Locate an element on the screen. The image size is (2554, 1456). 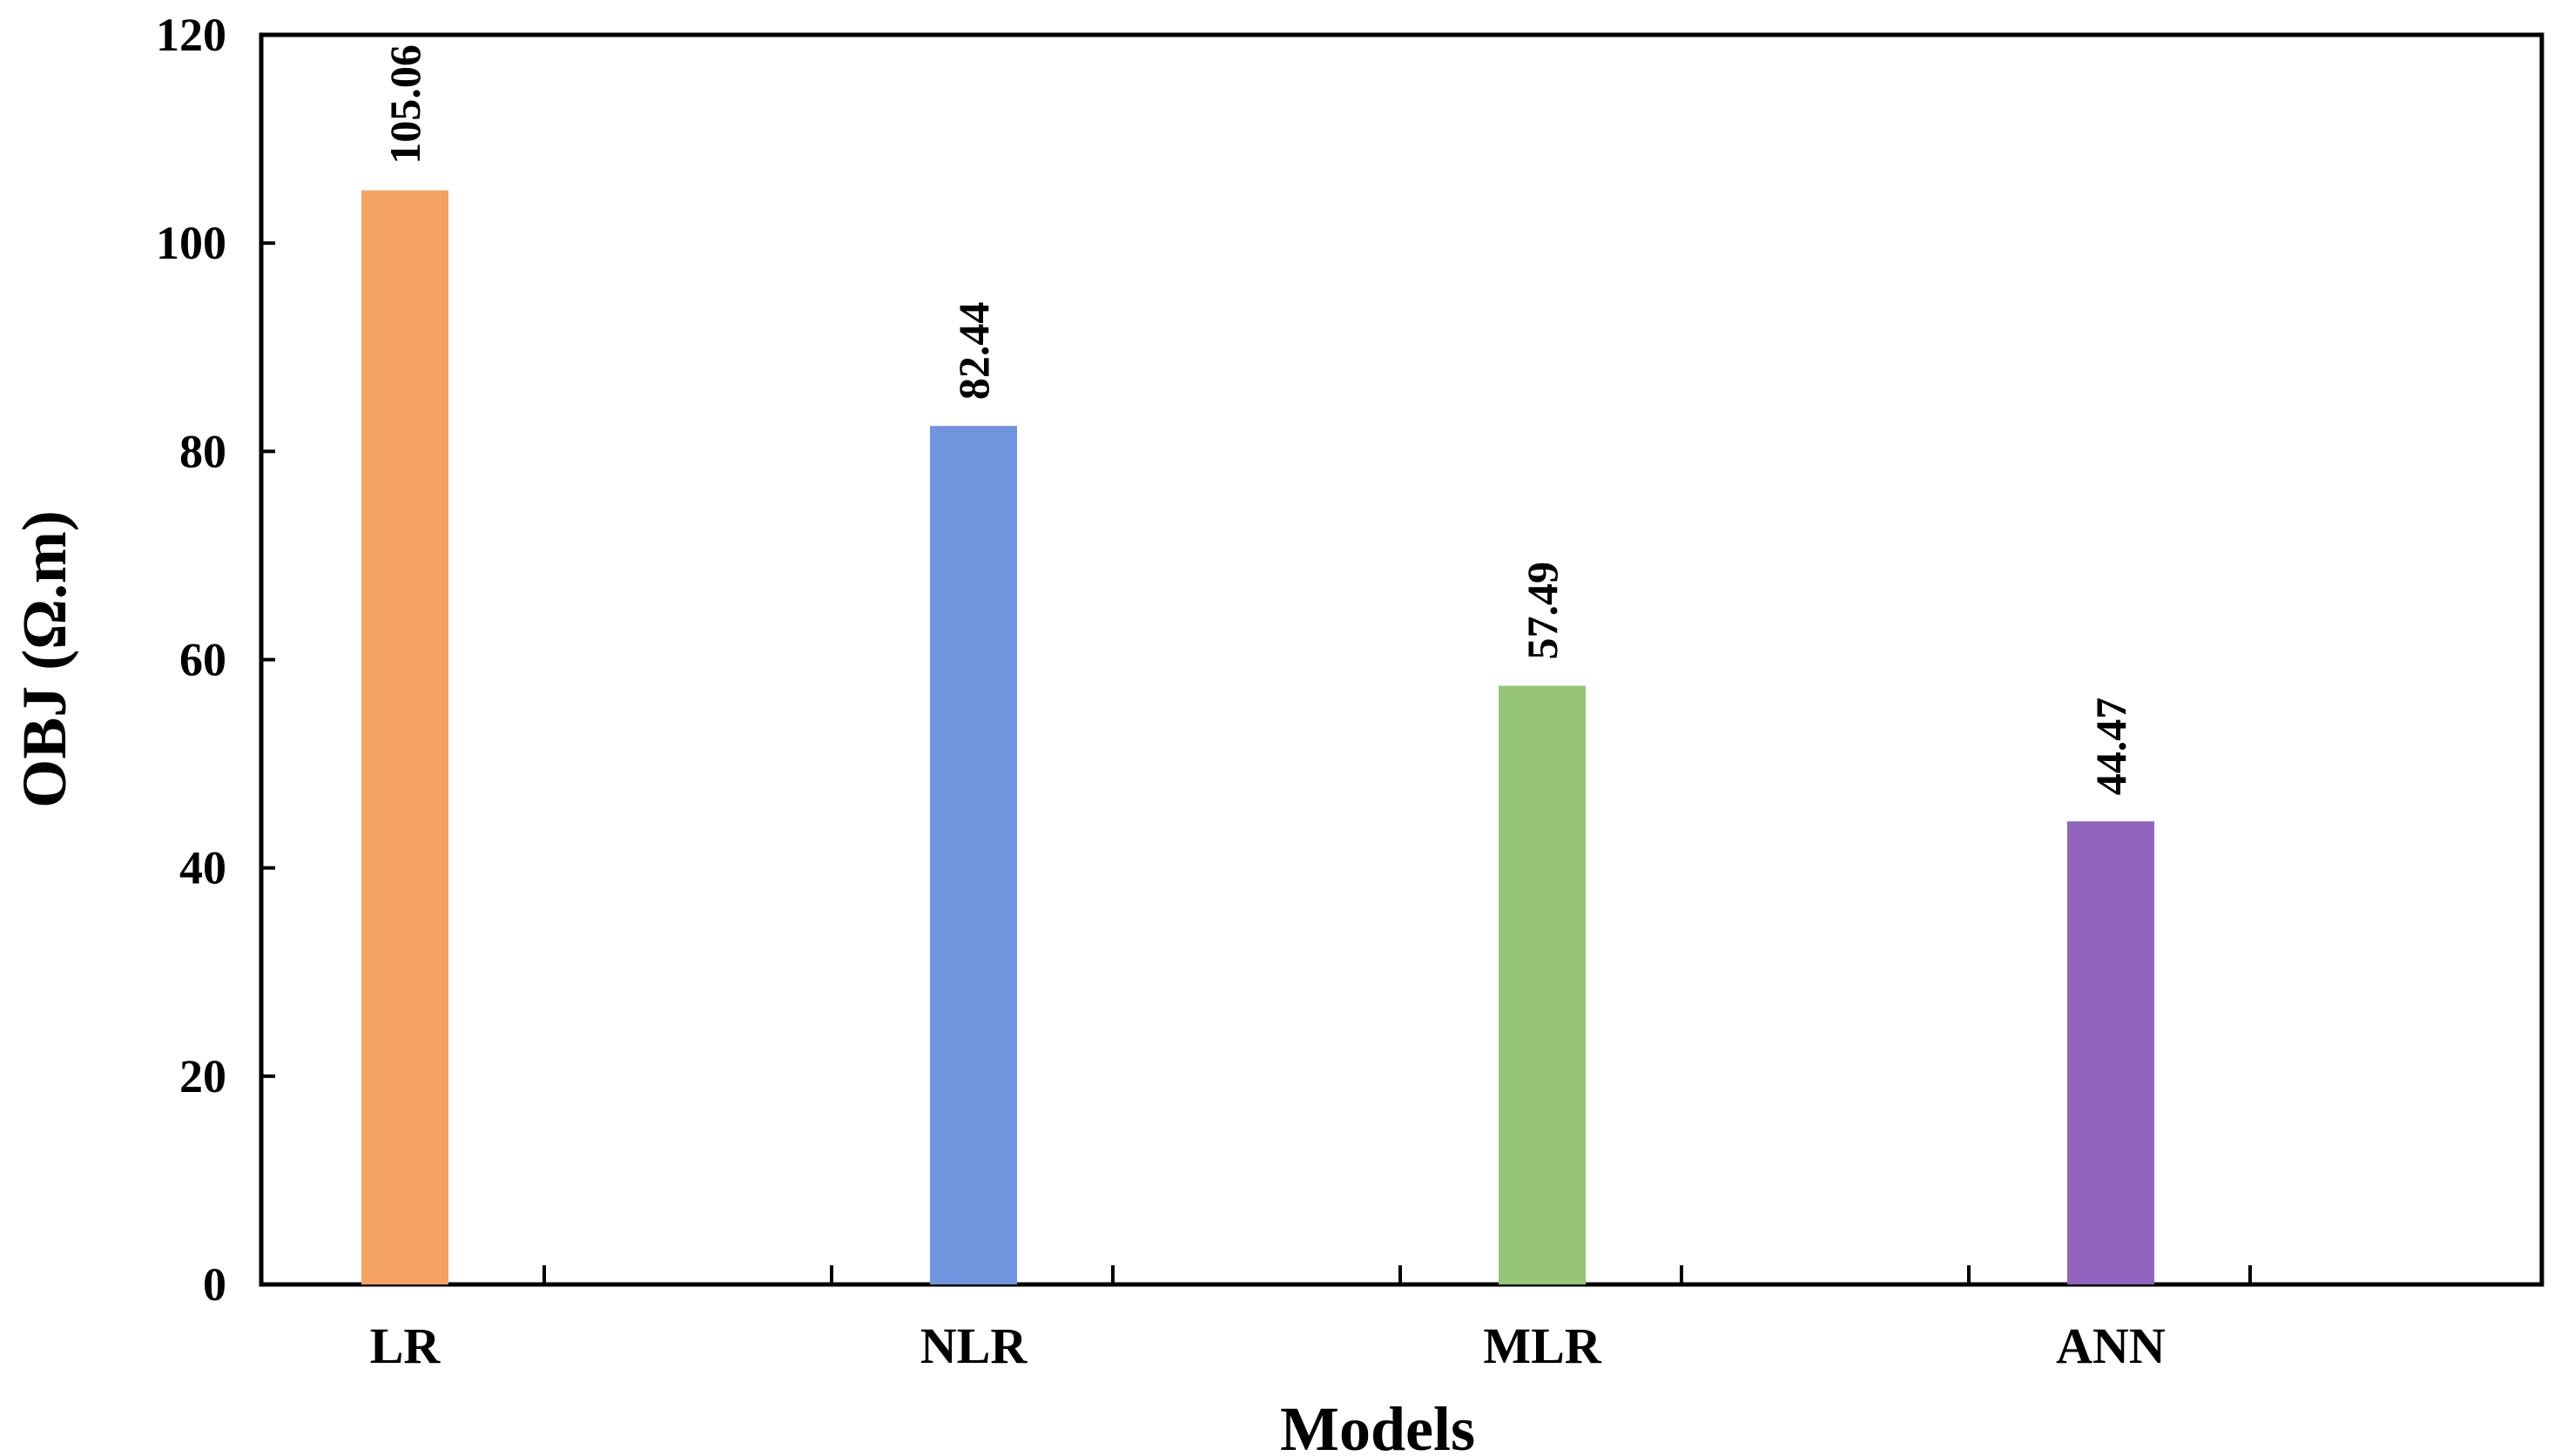
y-axis: 0 20 40 60 80 100 120 is located at coordinates (215, 660).